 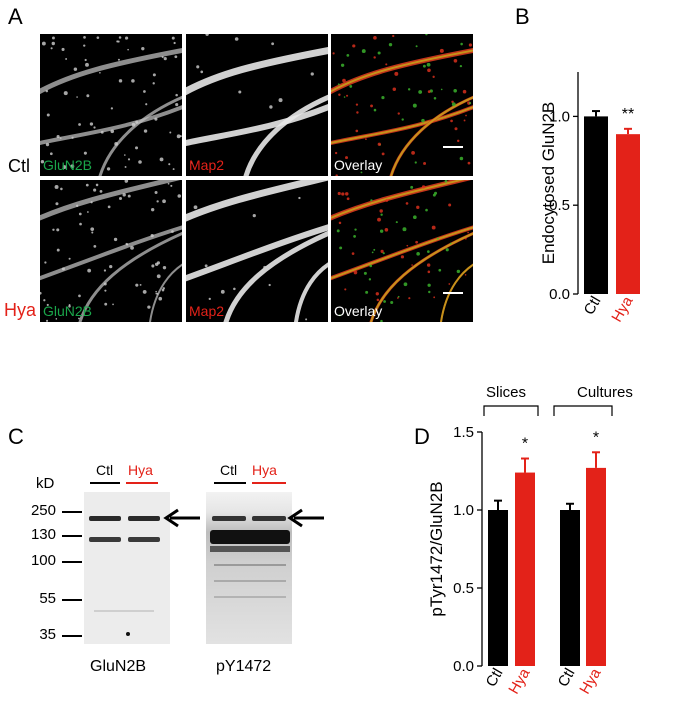 I want to click on mw-marker-label: 55, so click(x=47, y=598).